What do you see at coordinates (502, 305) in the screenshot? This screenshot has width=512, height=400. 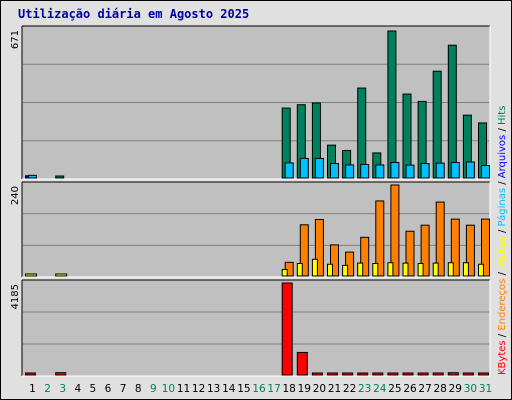 I see `legend-entry: Endereços` at bounding box center [502, 305].